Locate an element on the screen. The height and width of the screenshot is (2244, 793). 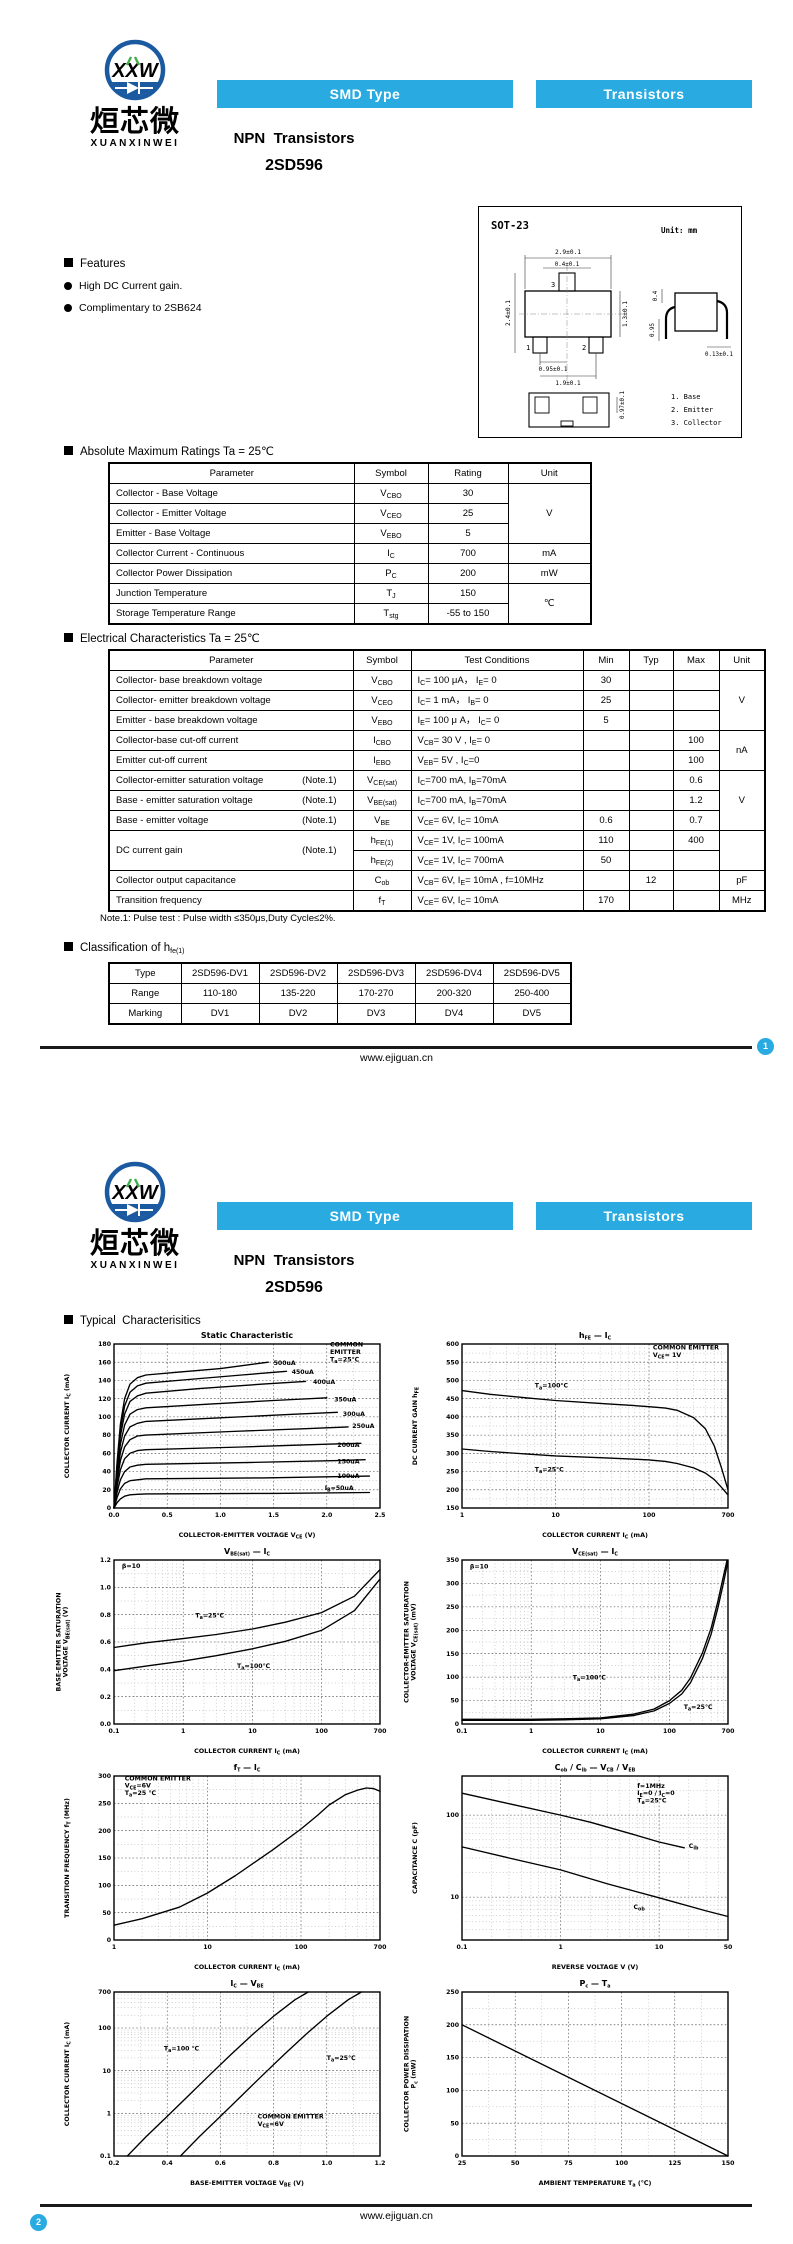
svg-text: Unit: mm is located at coordinates (679, 230).